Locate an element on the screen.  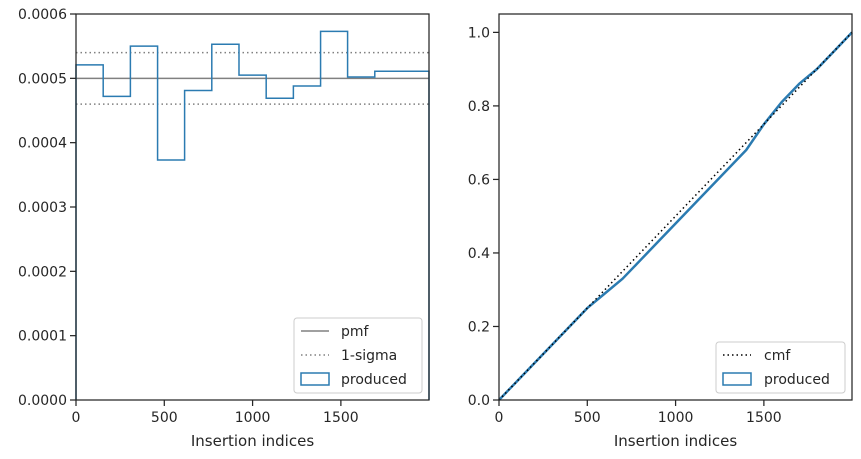
left-y-tick-label: 0.0004 is located at coordinates (42, 144).